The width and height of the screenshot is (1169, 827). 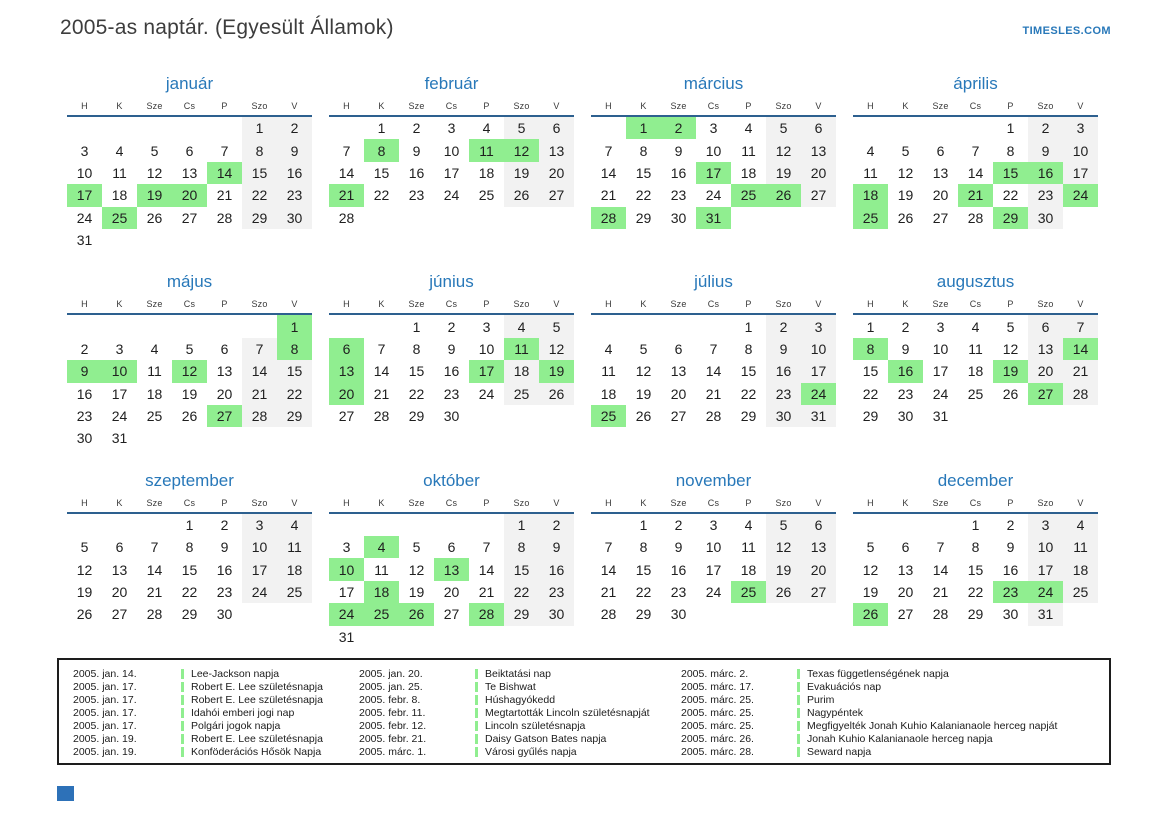 What do you see at coordinates (975, 480) in the screenshot?
I see `month-title: december` at bounding box center [975, 480].